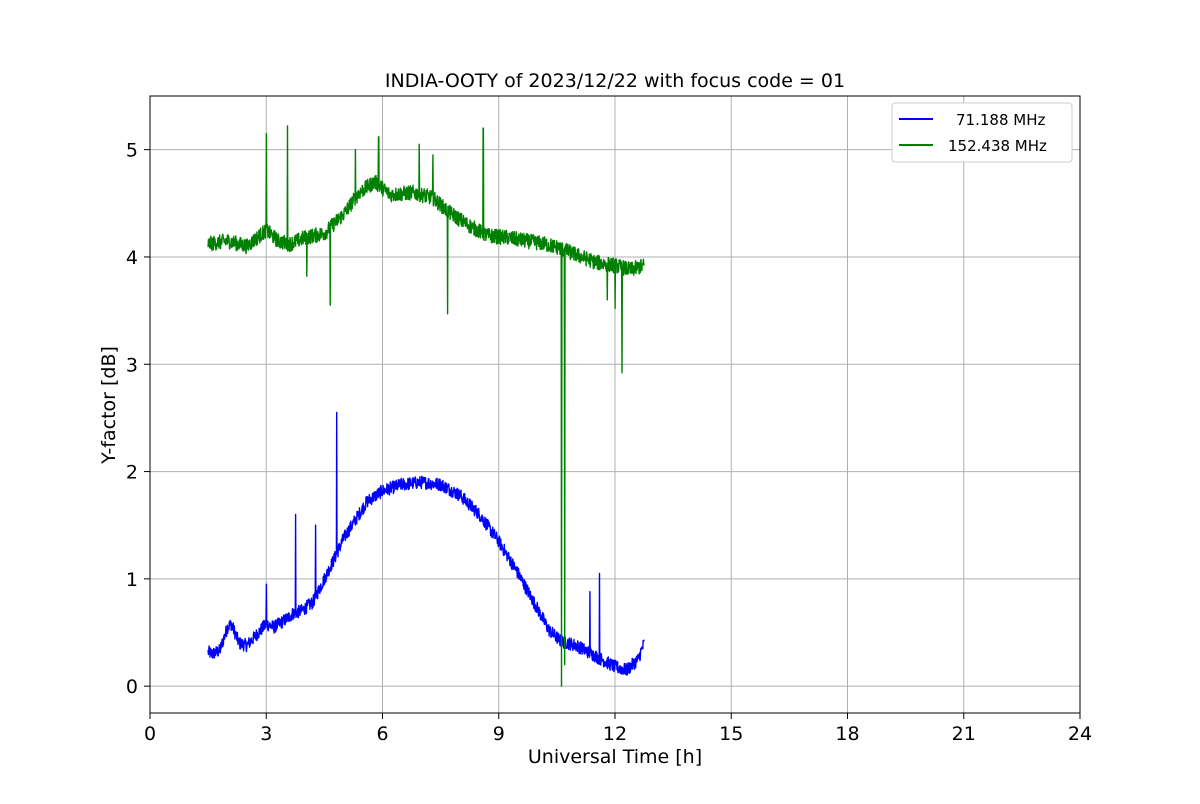 The height and width of the screenshot is (804, 1200). Describe the element at coordinates (109, 405) in the screenshot. I see `y-axis-label: Y-factor [dB]` at that location.